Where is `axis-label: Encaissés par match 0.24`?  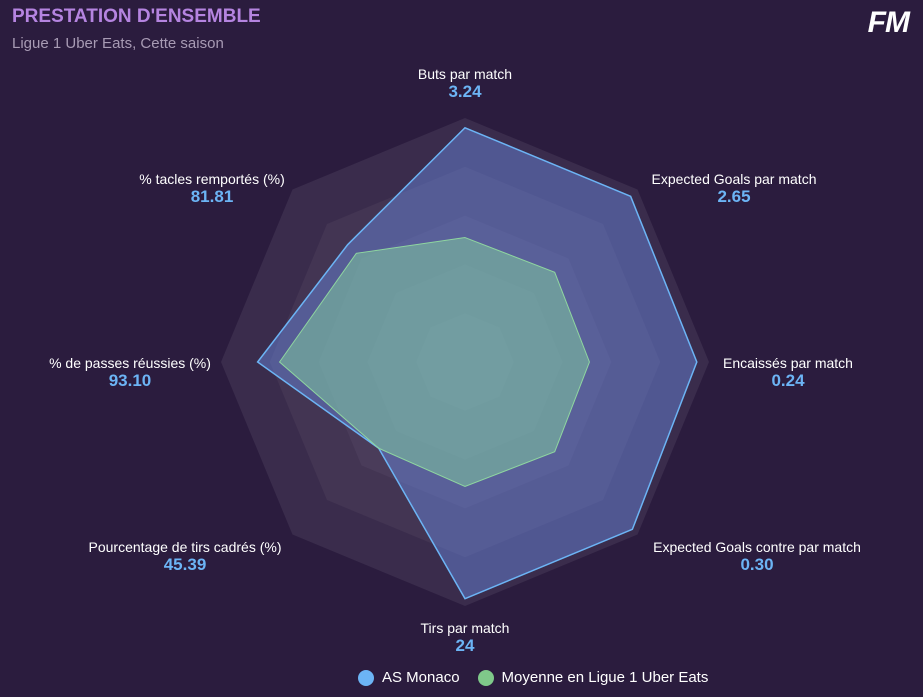 axis-label: Encaissés par match 0.24 is located at coordinates (788, 373).